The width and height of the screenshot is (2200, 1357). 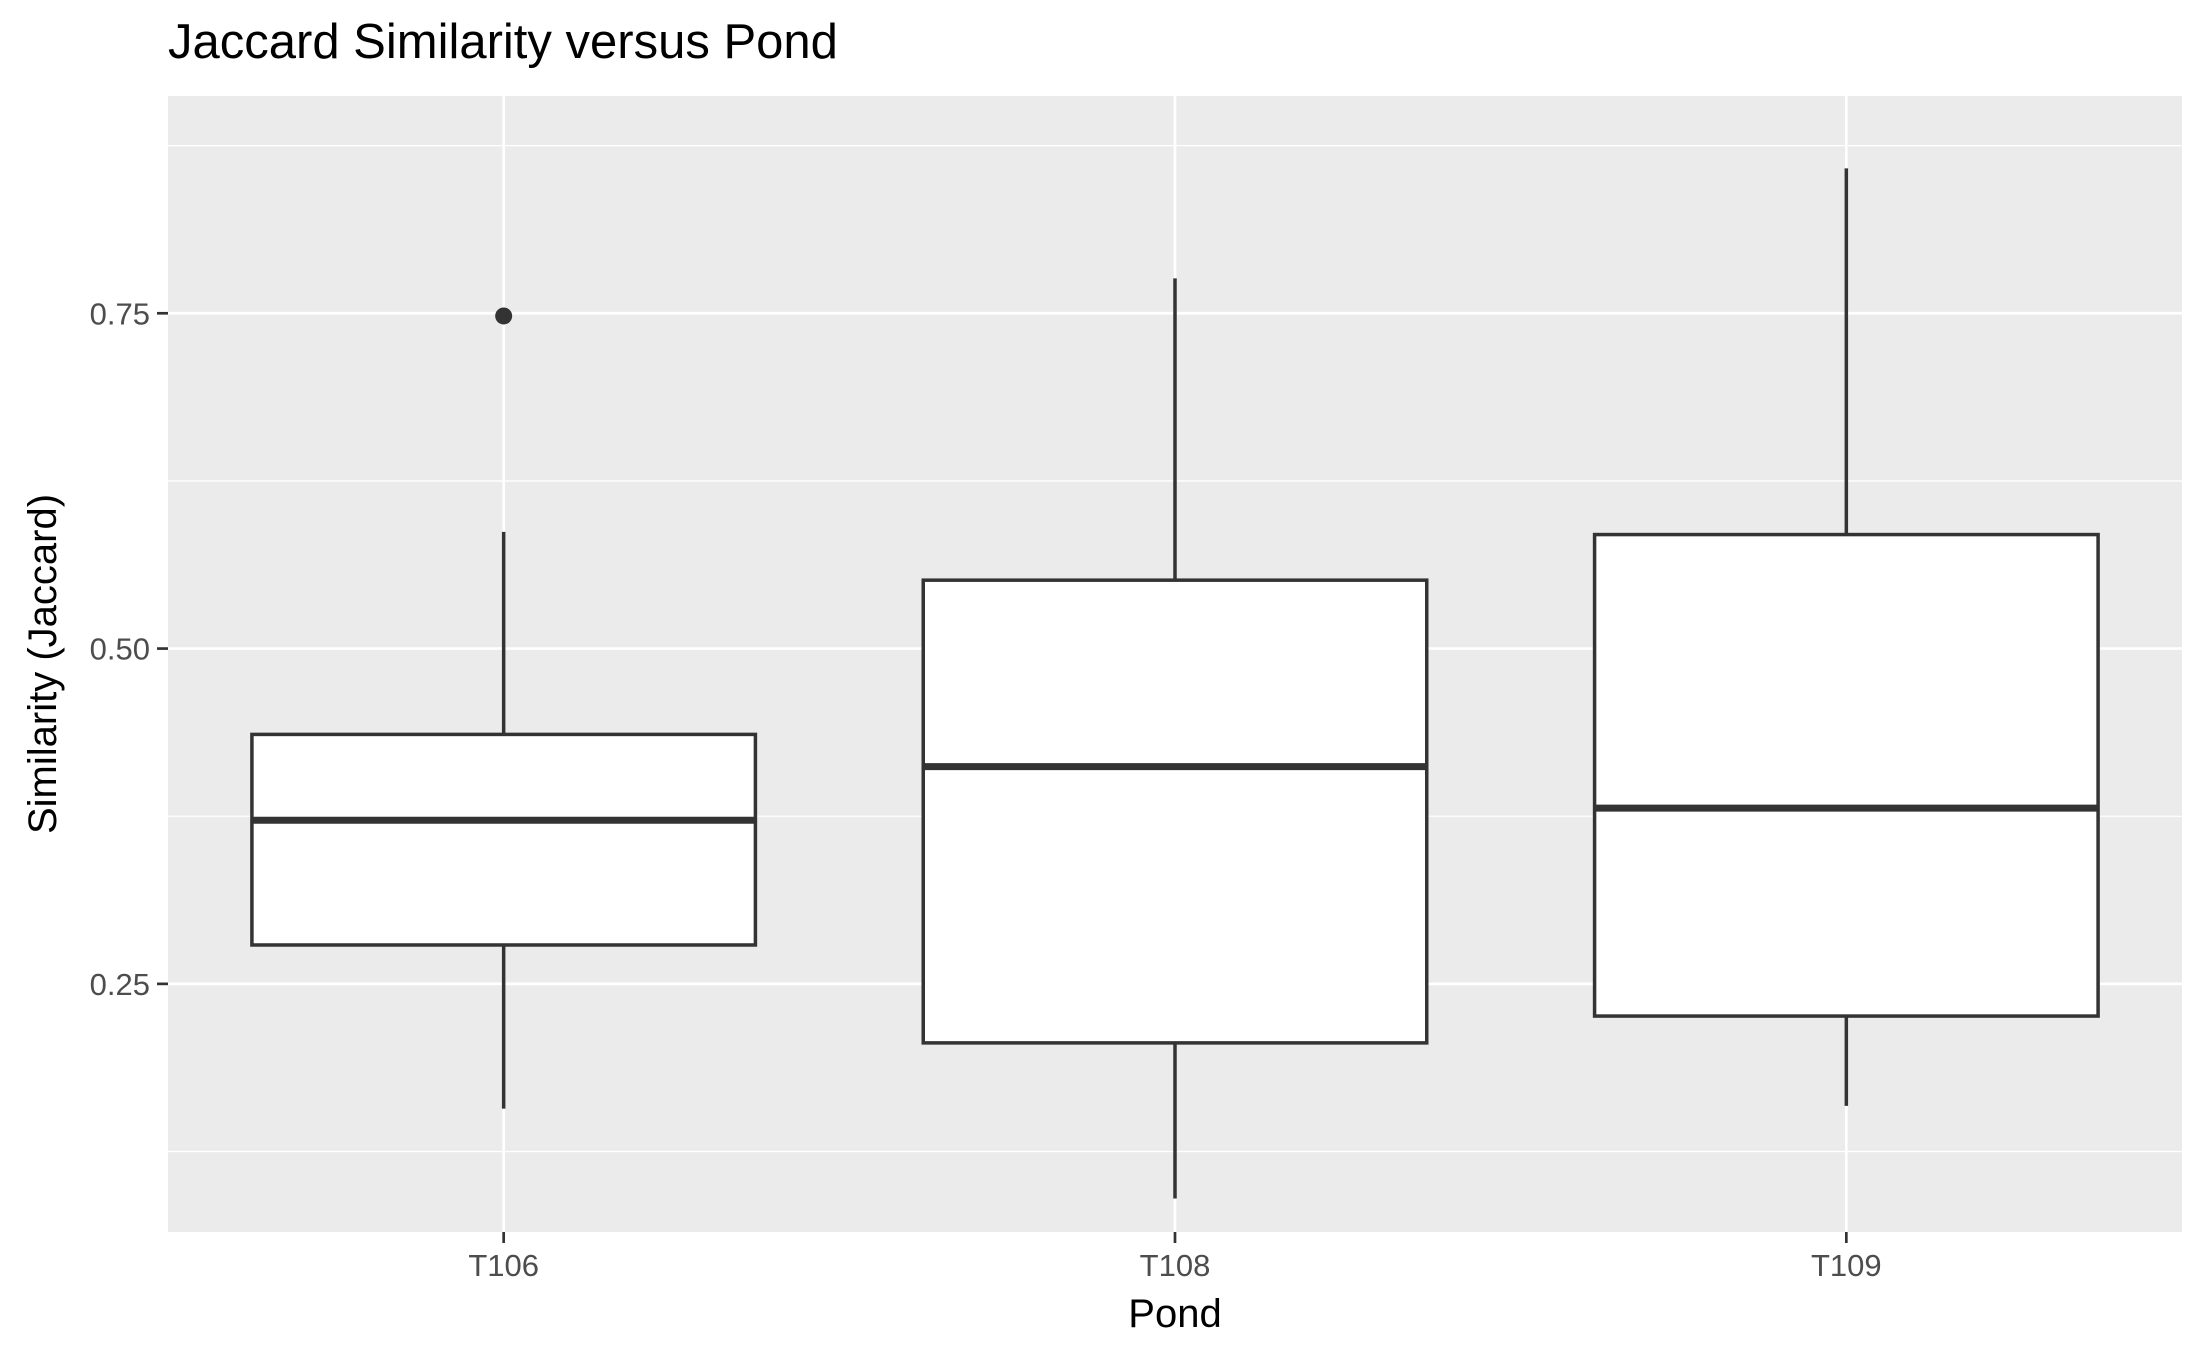 What do you see at coordinates (1174, 1314) in the screenshot?
I see `x-axis-title: Pond` at bounding box center [1174, 1314].